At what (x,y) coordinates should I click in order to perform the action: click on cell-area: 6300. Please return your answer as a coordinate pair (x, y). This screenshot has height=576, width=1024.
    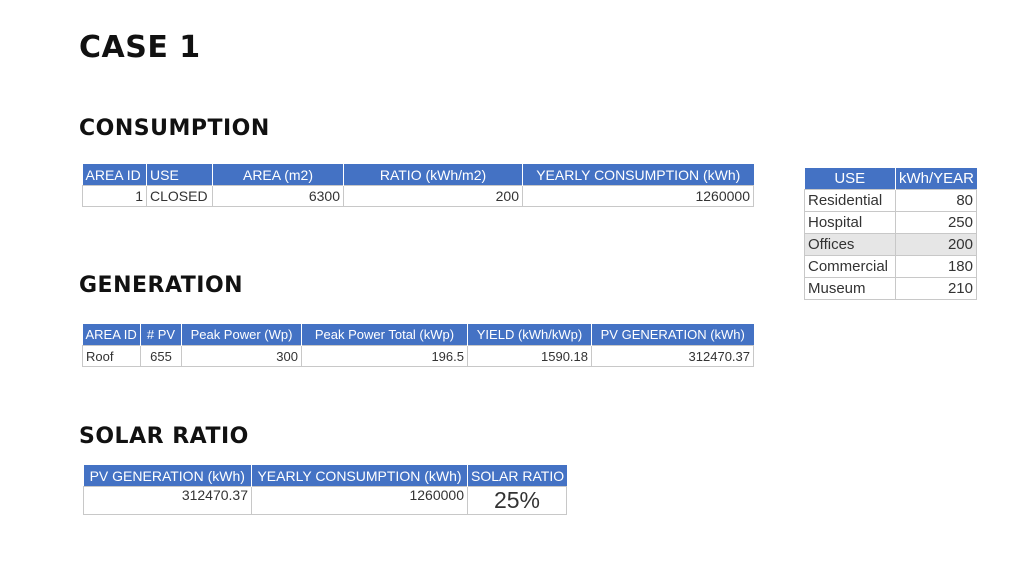
    Looking at the image, I should click on (278, 196).